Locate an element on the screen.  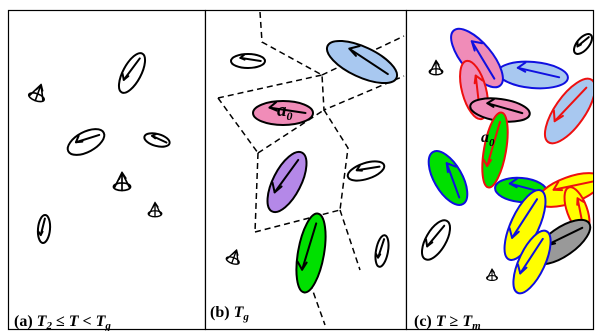
panel-b-a0-label: a0 is located at coordinates (285, 111).